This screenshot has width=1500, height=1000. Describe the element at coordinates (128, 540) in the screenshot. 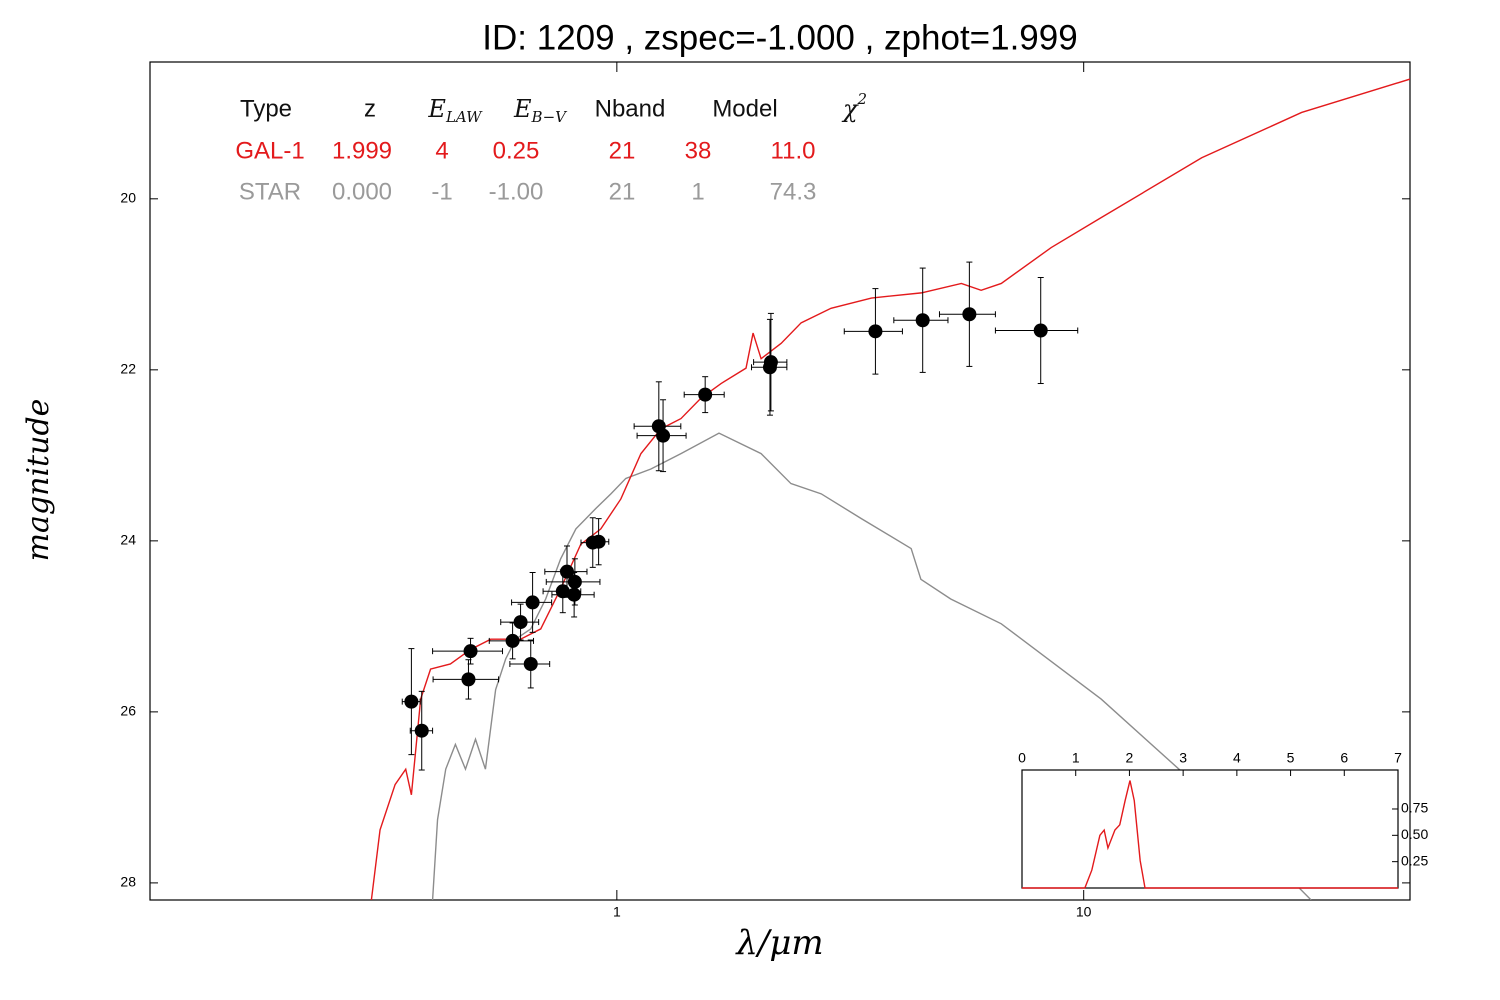

I see `y-tick-label: 24` at that location.